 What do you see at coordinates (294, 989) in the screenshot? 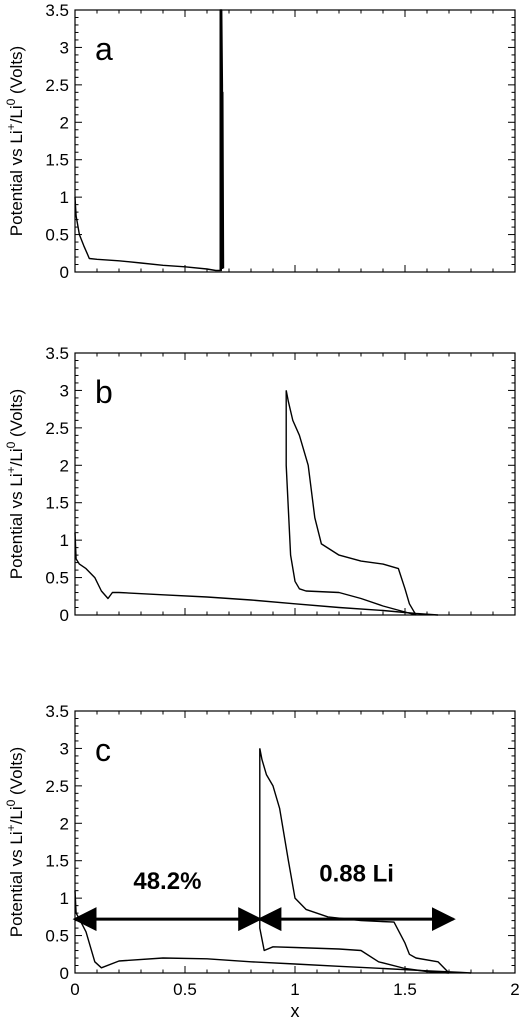
I see `x-tick-label: 1` at bounding box center [294, 989].